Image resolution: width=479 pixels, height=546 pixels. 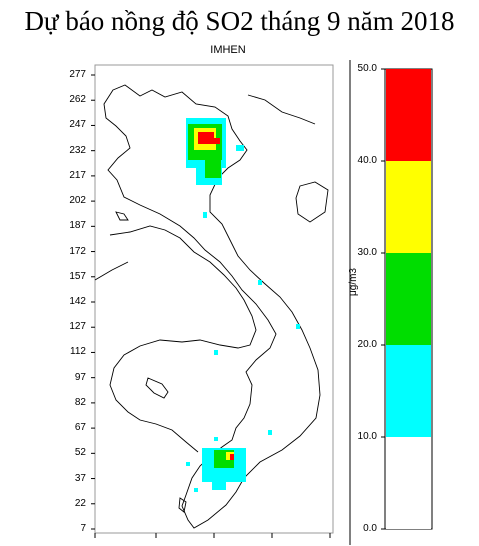 I want to click on colorbar-tick-label: 50.0, so click(x=367, y=68).